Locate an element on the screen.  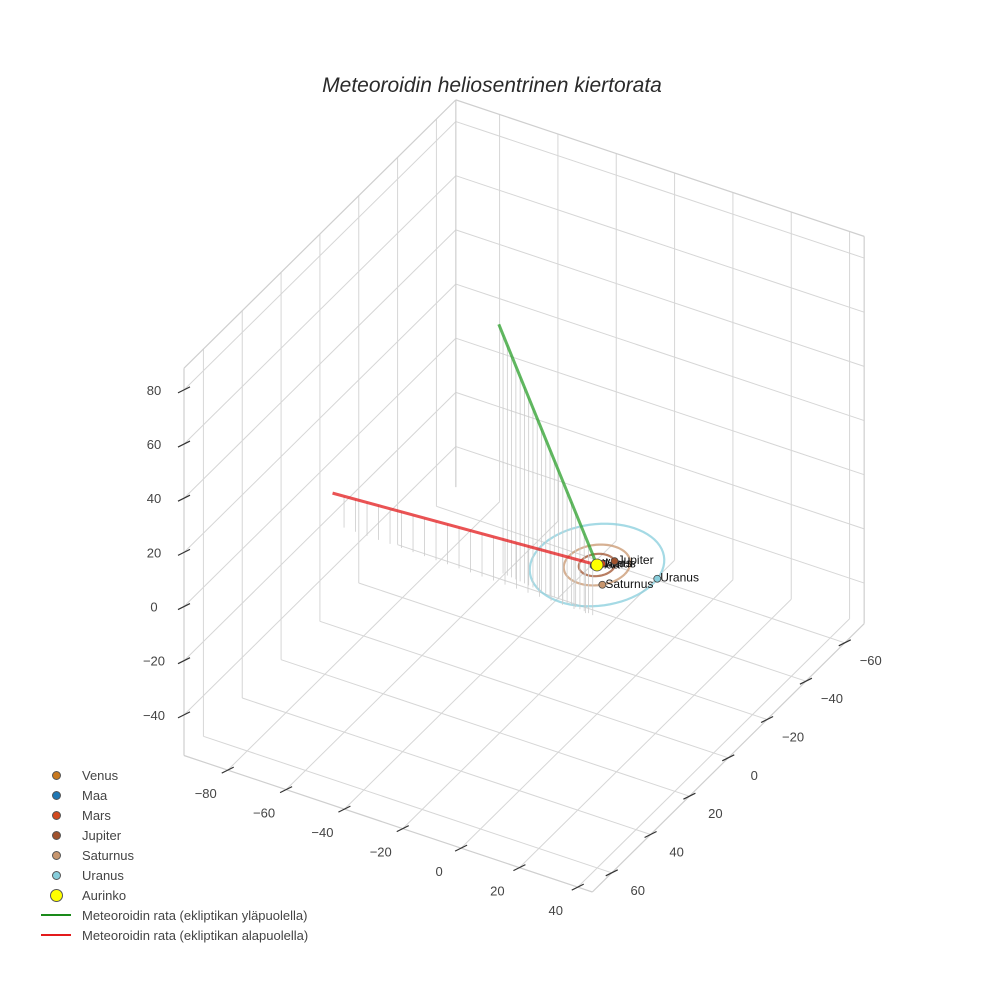
y-axis-tick-label: −20 is located at coordinates (793, 737).